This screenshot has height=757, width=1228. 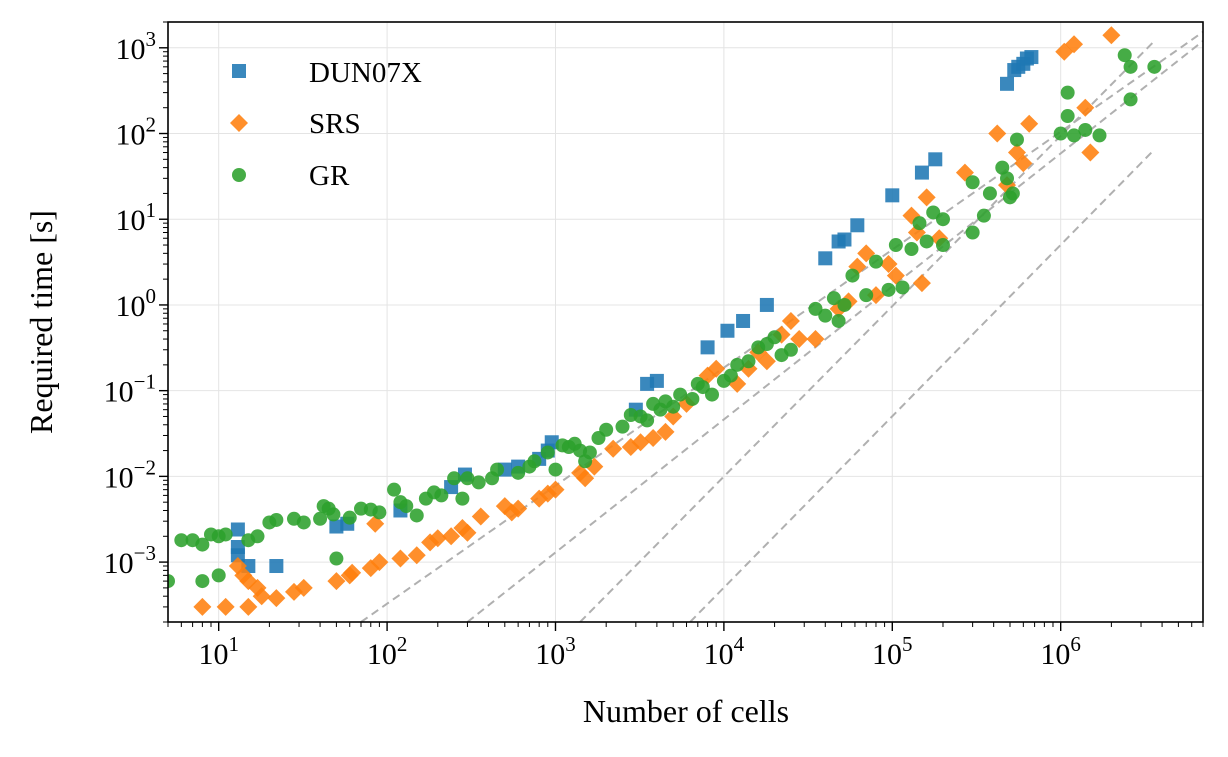 I want to click on legend-label-gr: GR, so click(x=329, y=176).